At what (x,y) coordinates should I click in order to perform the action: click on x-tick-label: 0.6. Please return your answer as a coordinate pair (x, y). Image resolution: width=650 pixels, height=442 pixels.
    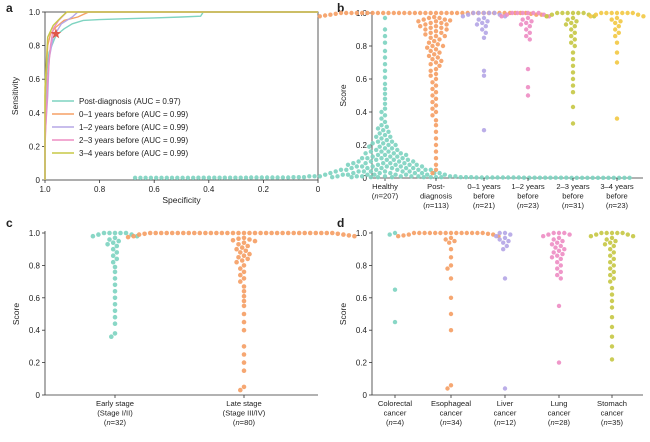
    Looking at the image, I should click on (155, 189).